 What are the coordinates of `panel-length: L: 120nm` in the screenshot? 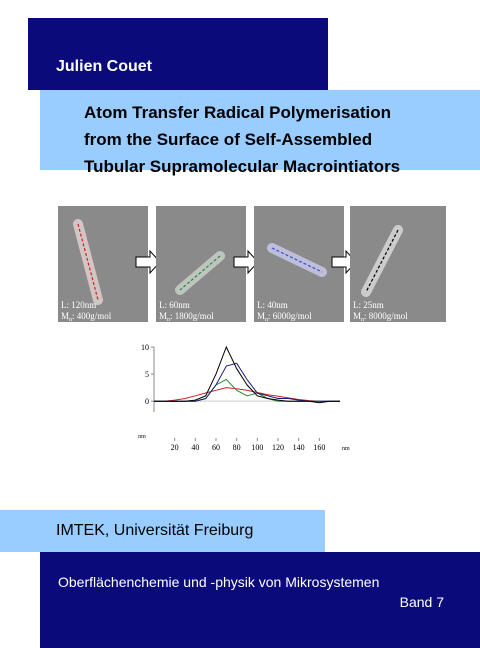 It's located at (78, 305).